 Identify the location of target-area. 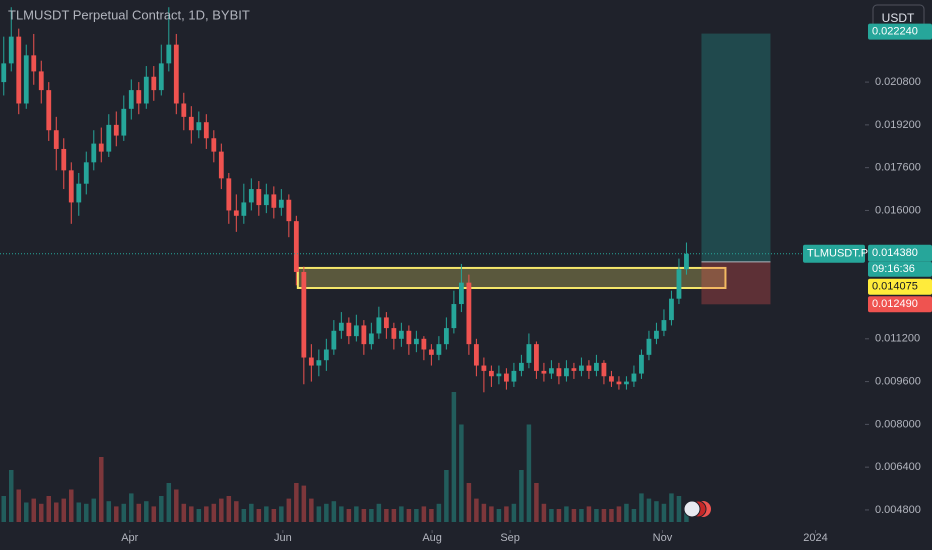
(736, 147).